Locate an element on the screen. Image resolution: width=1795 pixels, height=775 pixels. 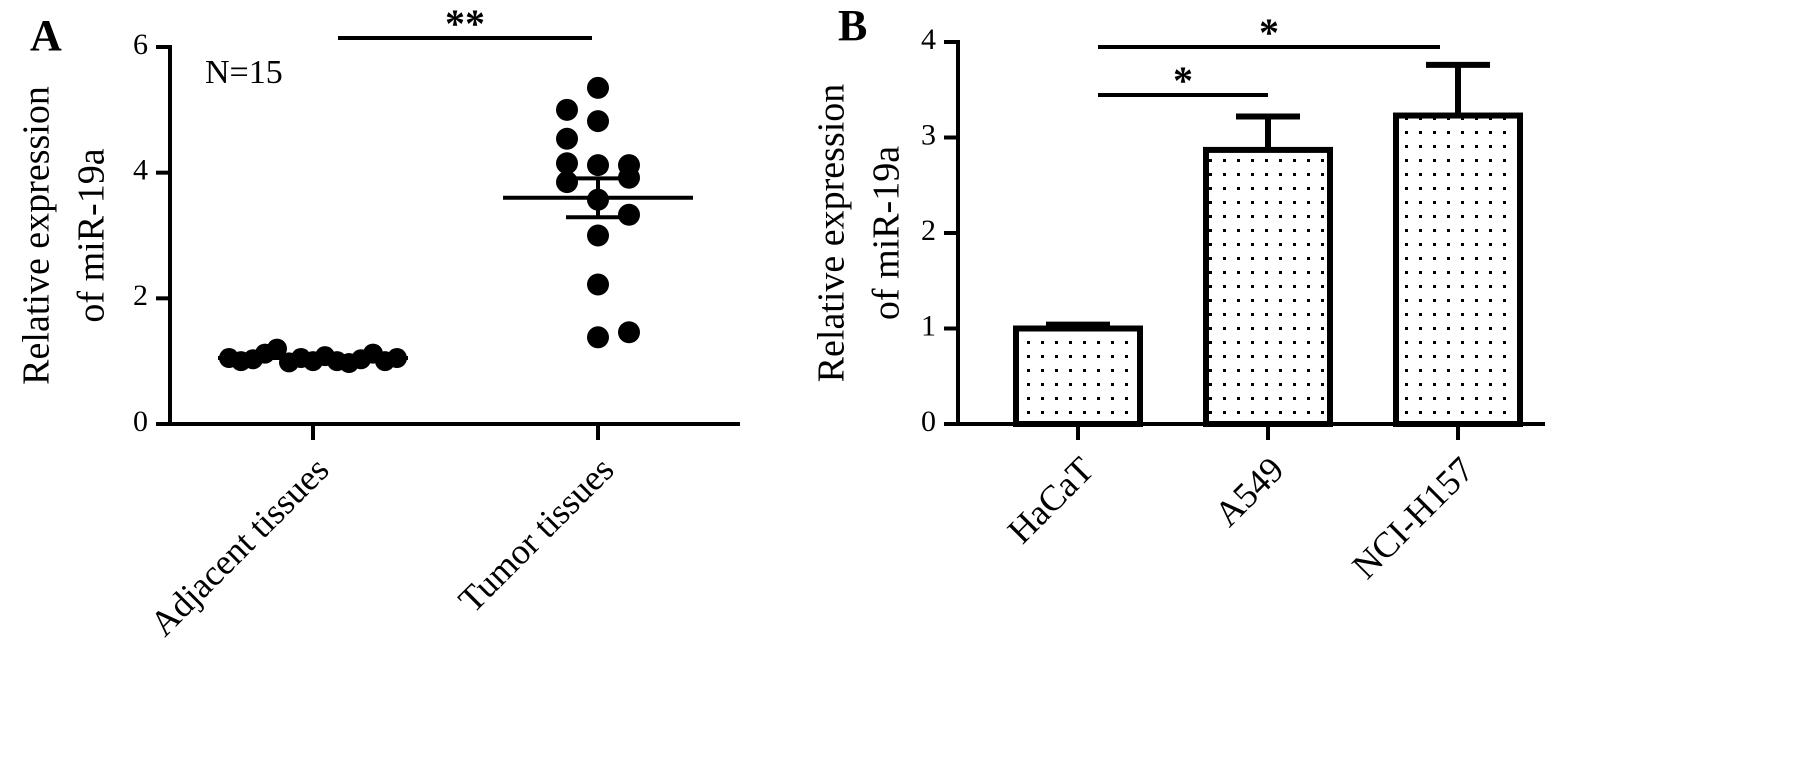
x-tick-label: Adjacent tissues is located at coordinates (239, 546).